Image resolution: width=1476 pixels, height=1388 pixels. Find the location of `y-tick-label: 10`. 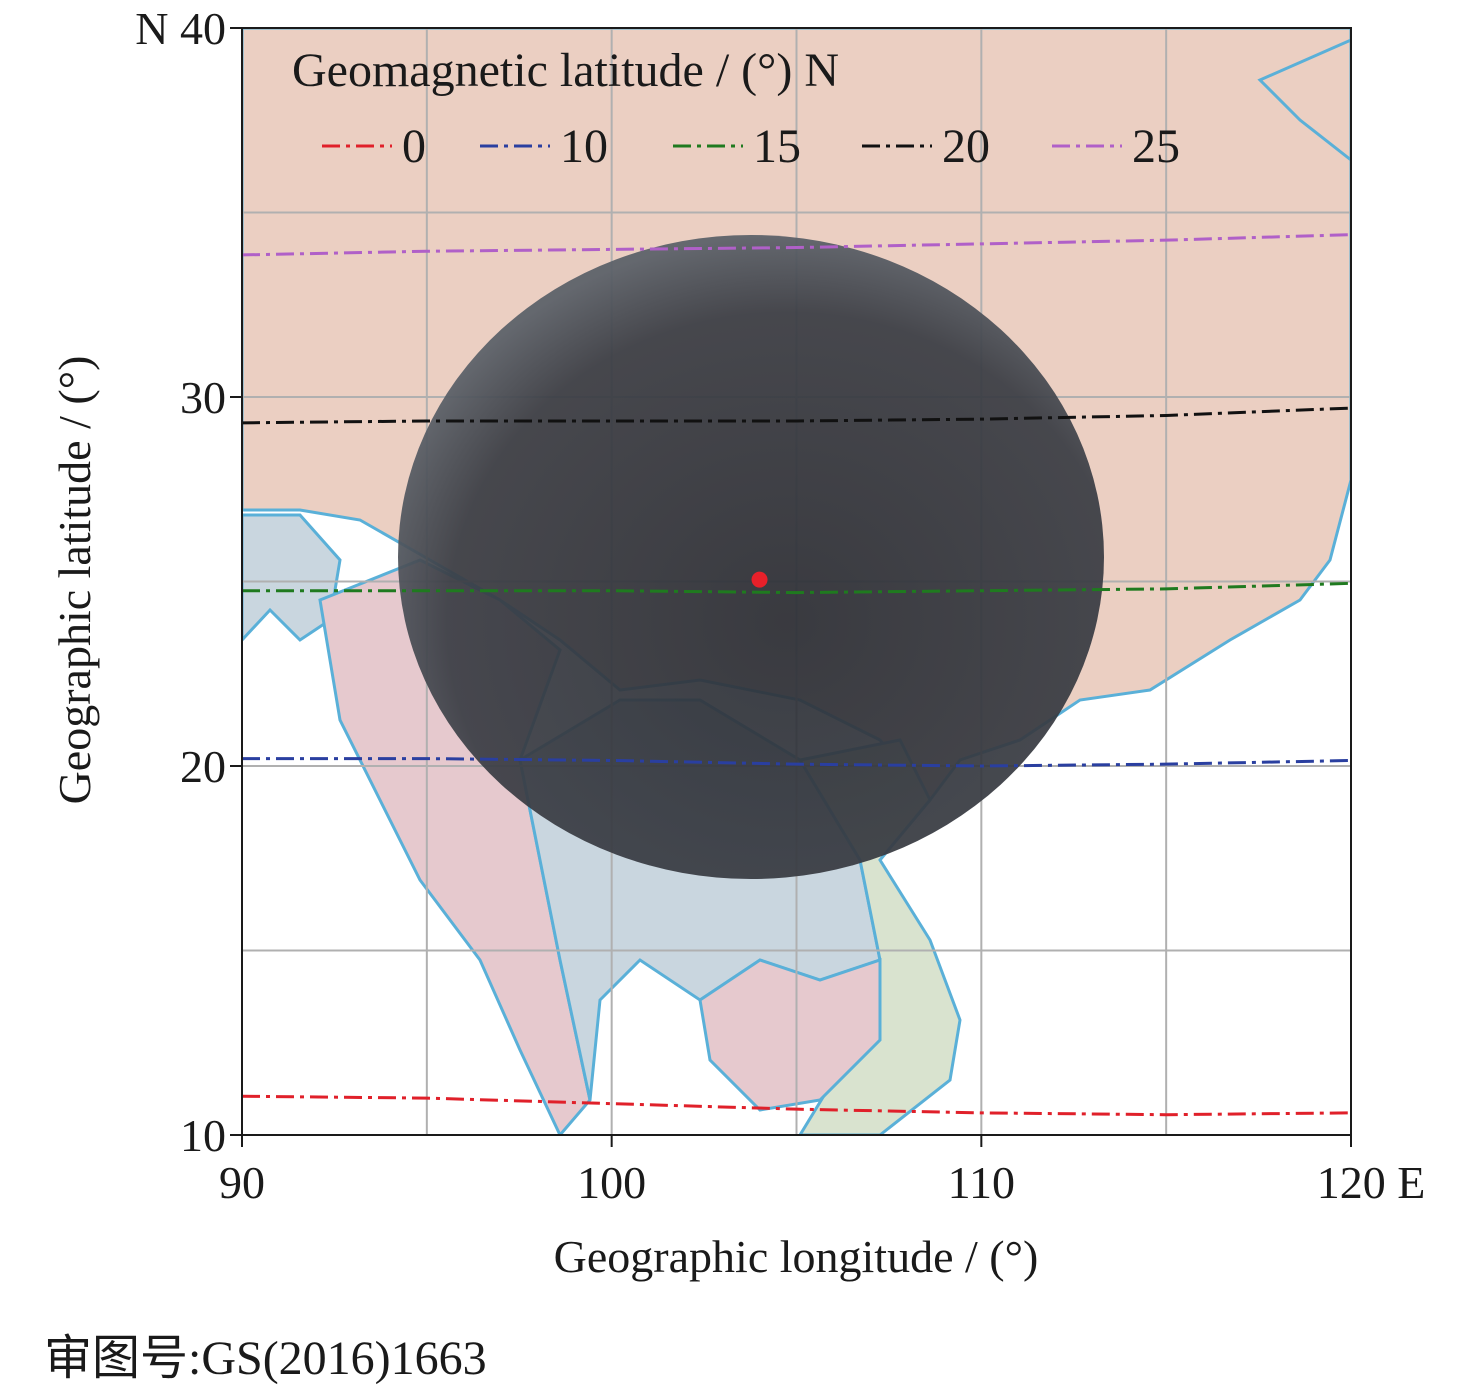

y-tick-label: 10 is located at coordinates (203, 1135).